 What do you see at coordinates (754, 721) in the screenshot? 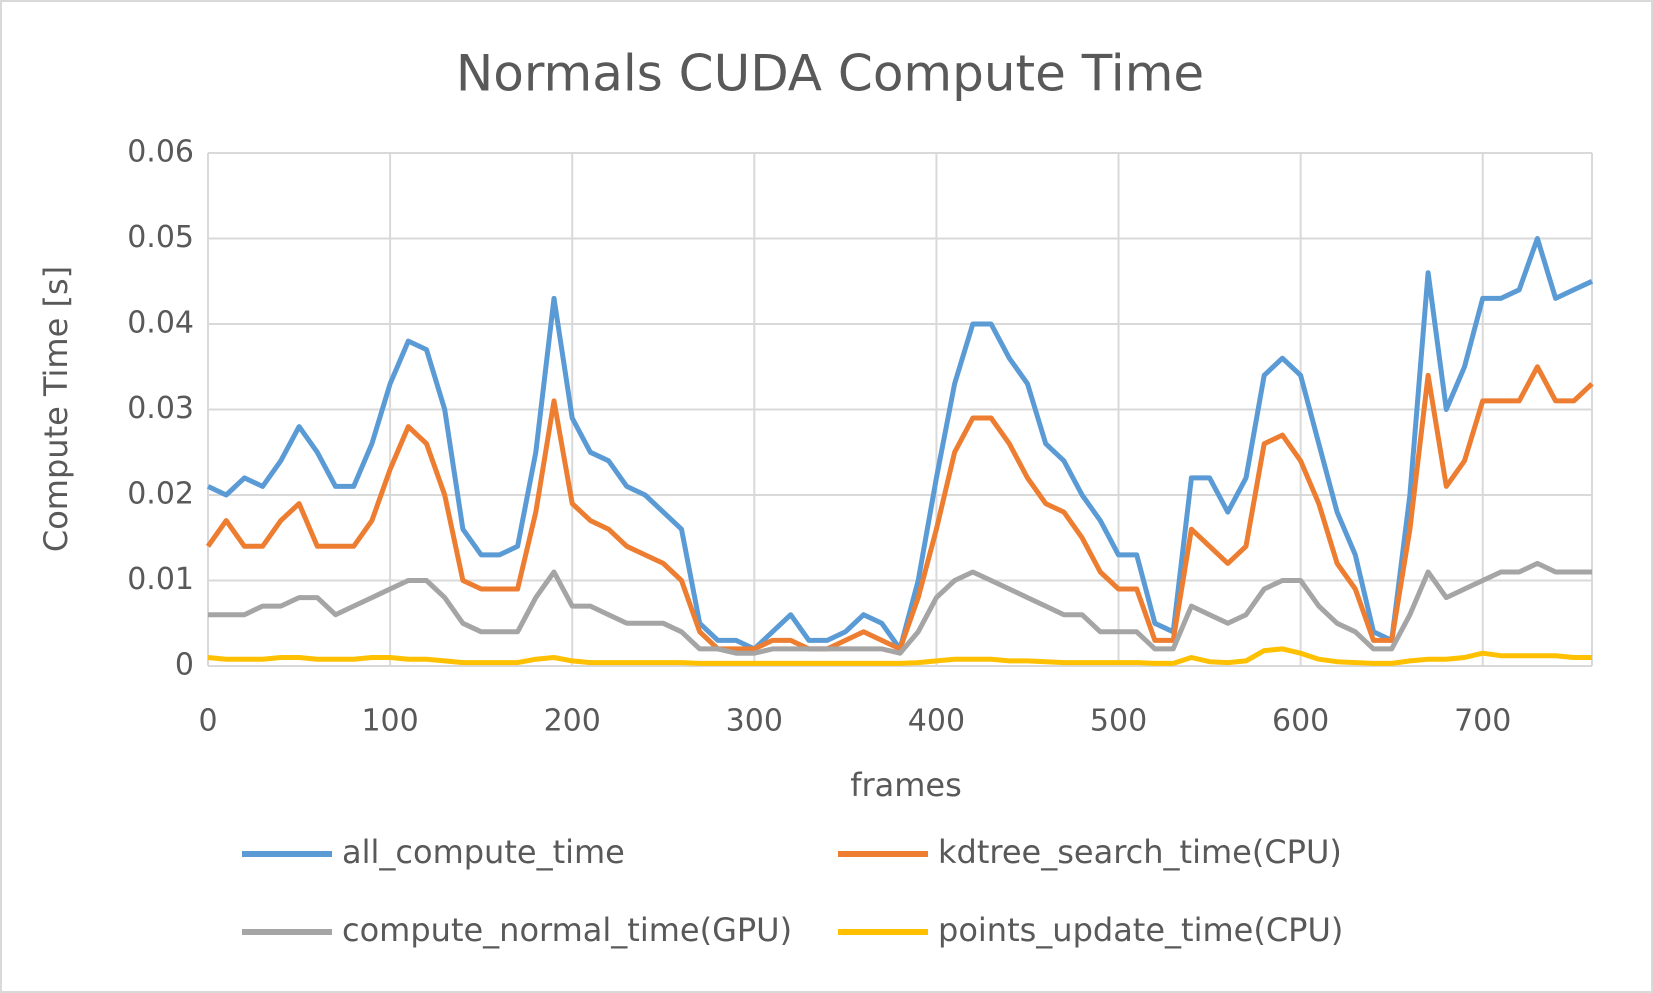
I see `x-tick-label: 300` at bounding box center [754, 721].